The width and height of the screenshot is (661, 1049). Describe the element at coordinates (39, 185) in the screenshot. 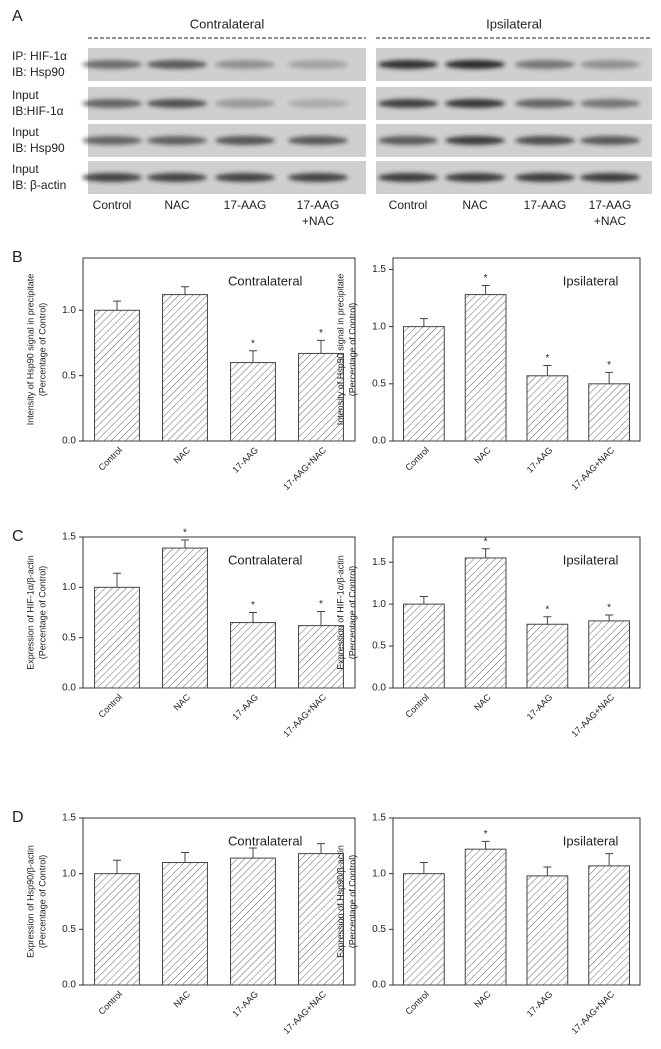

I see `row-label: IB: β-actin` at that location.